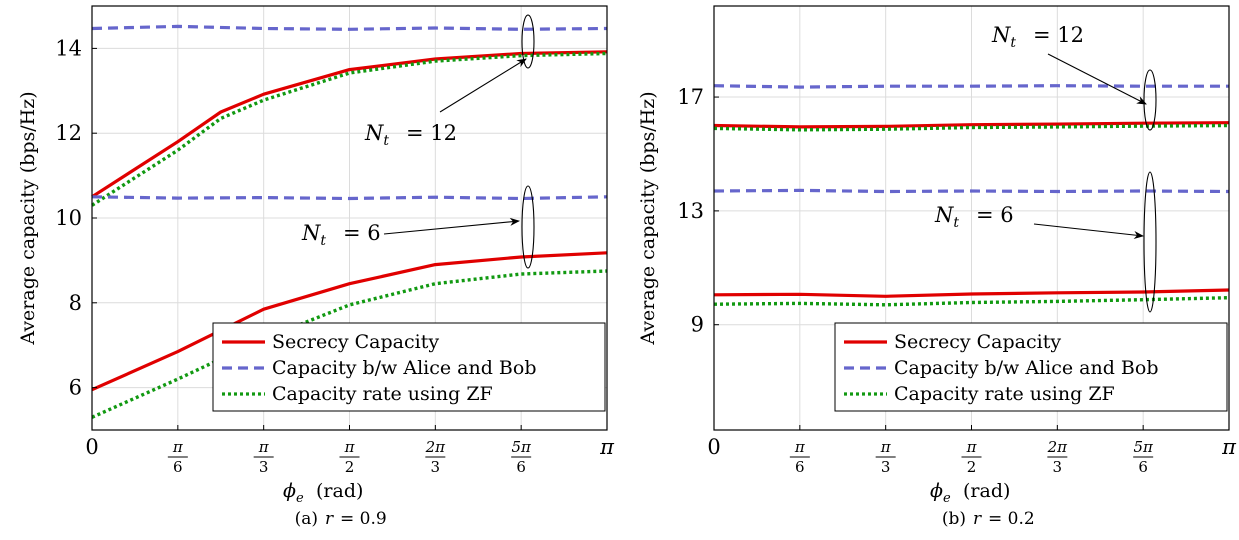 The image size is (1239, 540). I want to click on y-tick-label: 12, so click(68, 133).